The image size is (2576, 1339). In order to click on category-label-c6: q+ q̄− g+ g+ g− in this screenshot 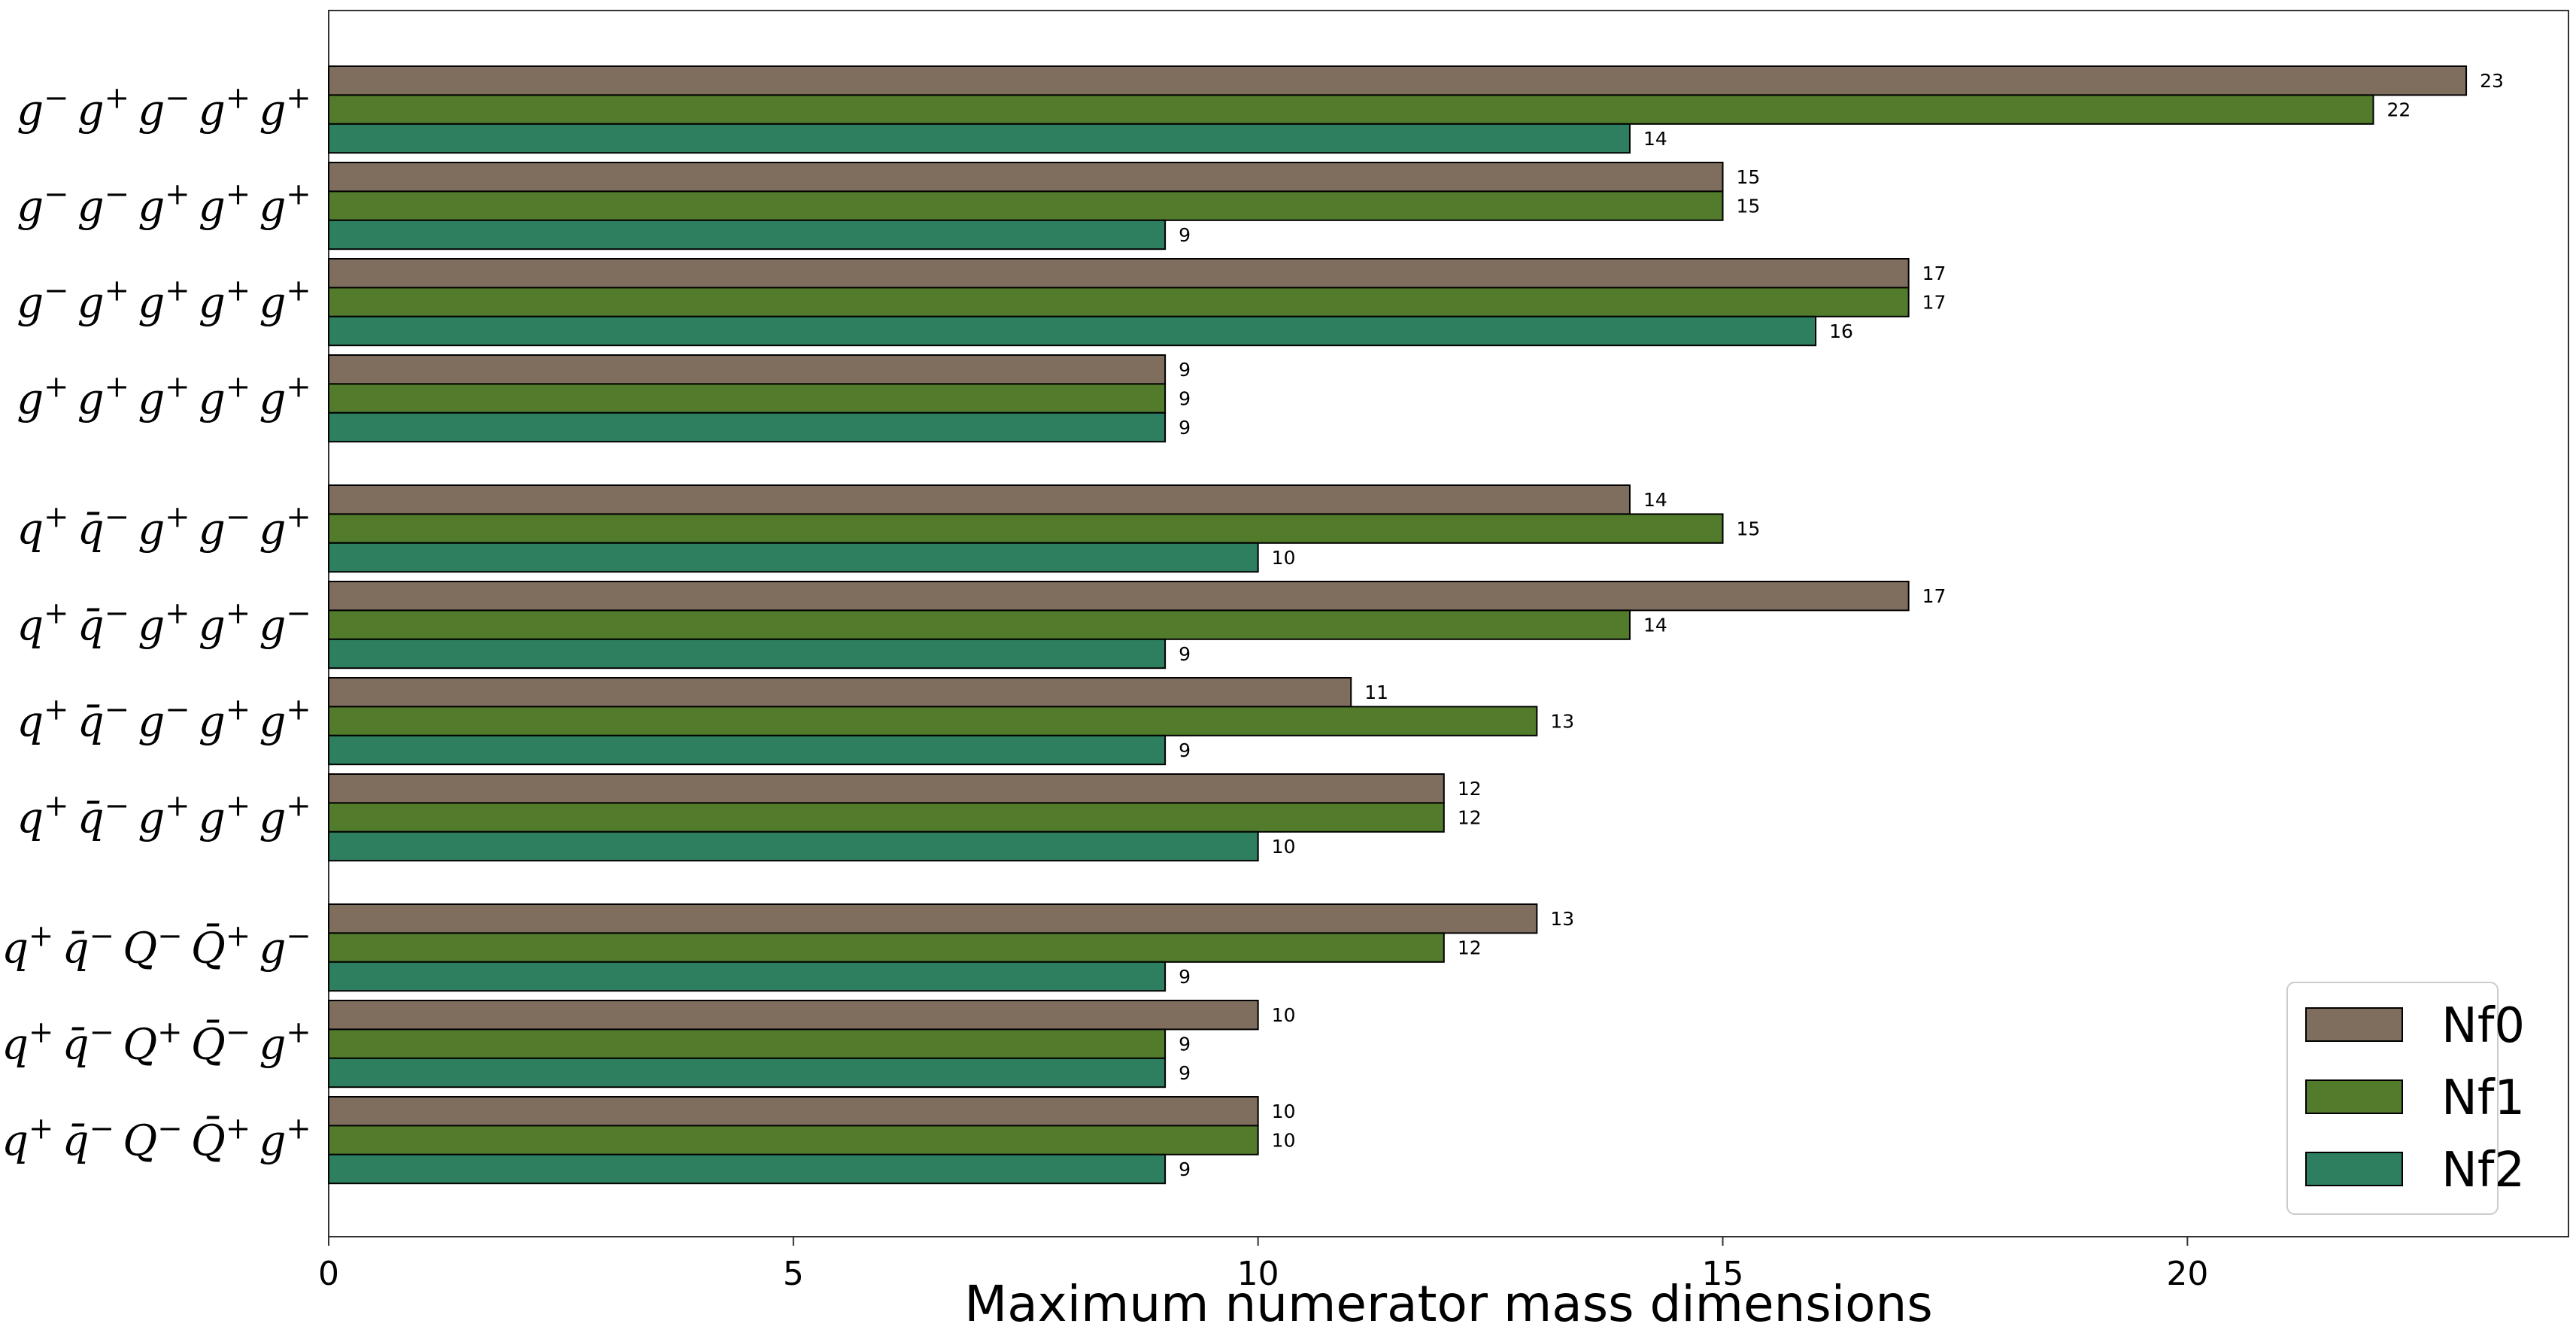, I will do `click(168, 624)`.